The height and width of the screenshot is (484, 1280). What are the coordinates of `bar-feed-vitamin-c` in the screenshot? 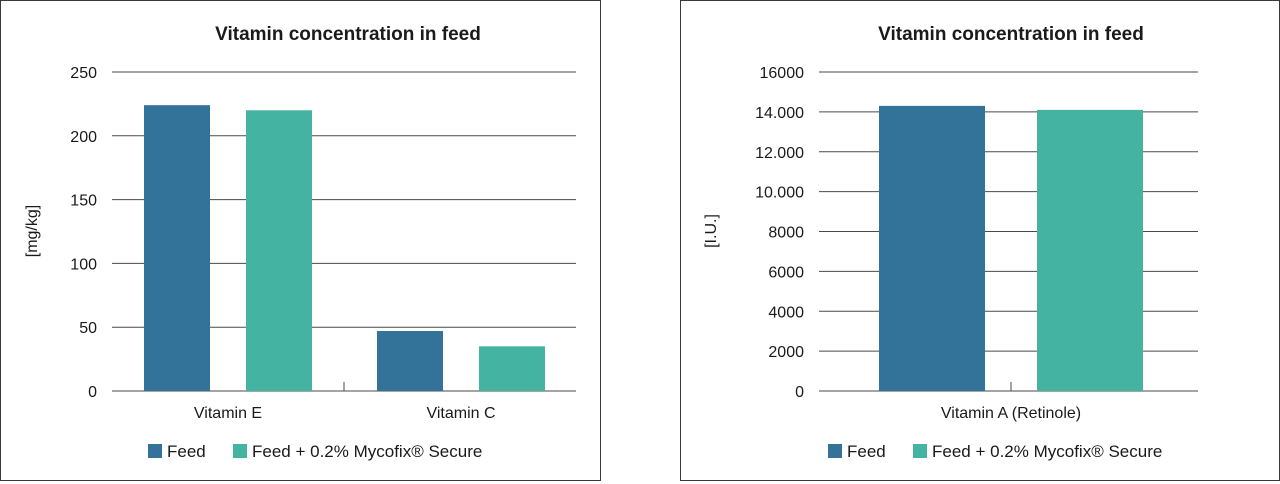 It's located at (410, 361).